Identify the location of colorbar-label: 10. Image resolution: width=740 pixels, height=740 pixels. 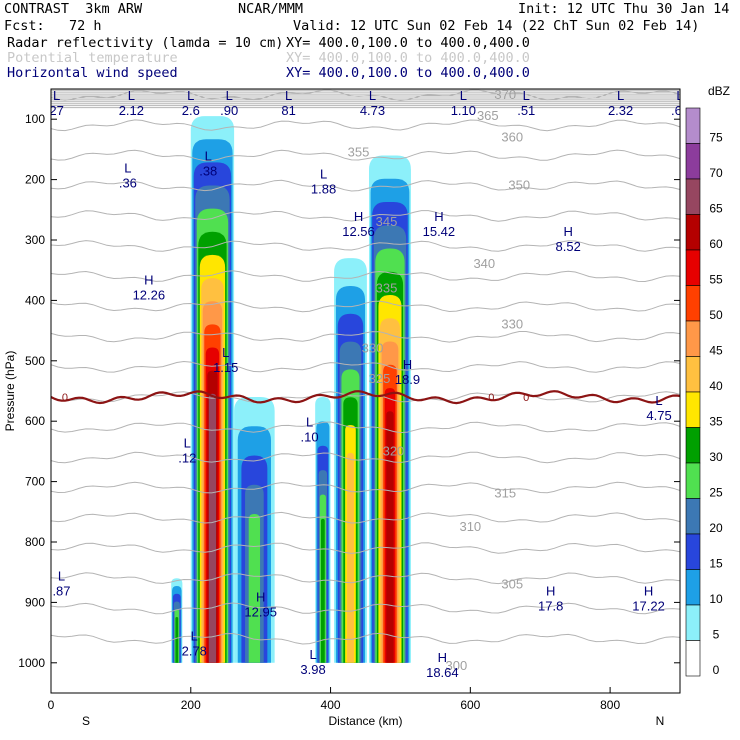
(716, 599).